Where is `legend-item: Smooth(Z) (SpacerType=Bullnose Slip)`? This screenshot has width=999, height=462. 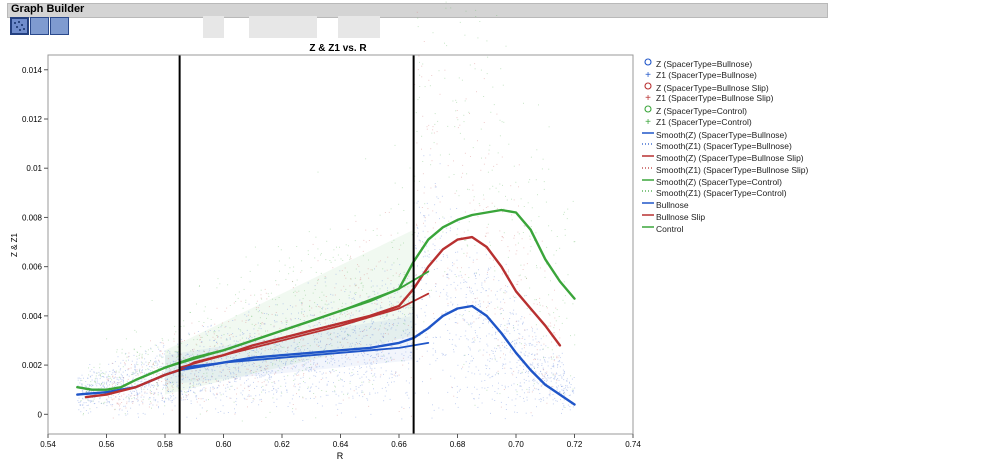
legend-item: Smooth(Z) (SpacerType=Bullnose Slip) is located at coordinates (723, 157).